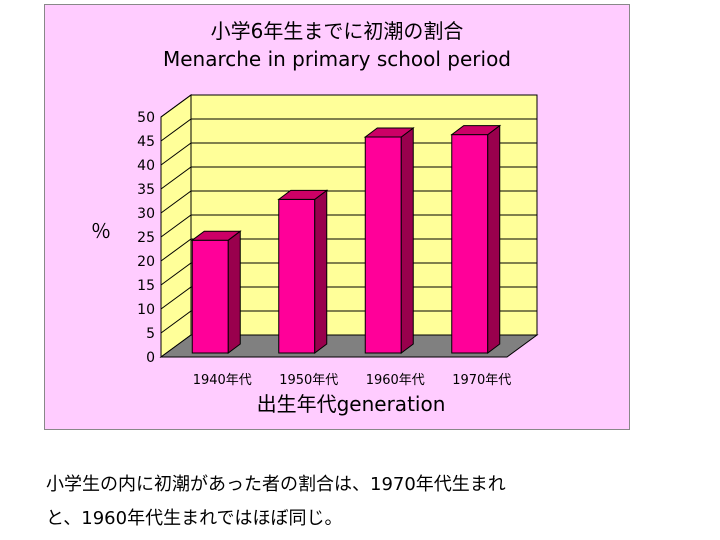 This screenshot has width=720, height=540. What do you see at coordinates (146, 142) in the screenshot?
I see `y-tick-label: 45` at bounding box center [146, 142].